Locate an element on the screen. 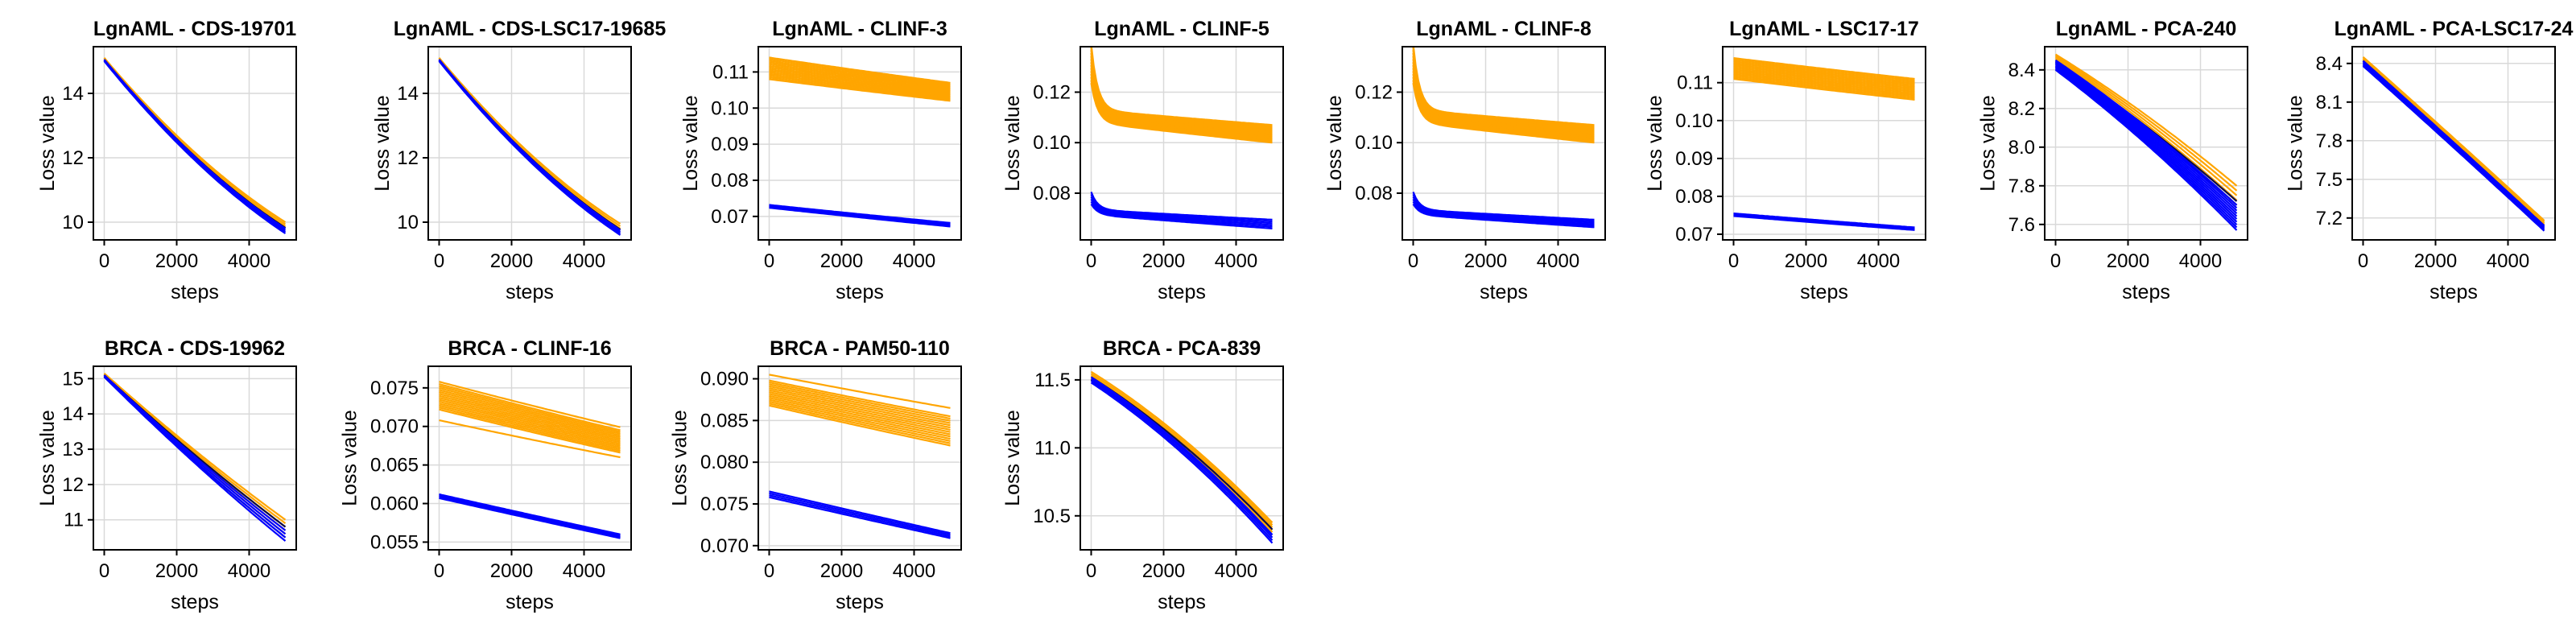 The width and height of the screenshot is (2576, 644). y-tick-label: 0.085 is located at coordinates (724, 421).